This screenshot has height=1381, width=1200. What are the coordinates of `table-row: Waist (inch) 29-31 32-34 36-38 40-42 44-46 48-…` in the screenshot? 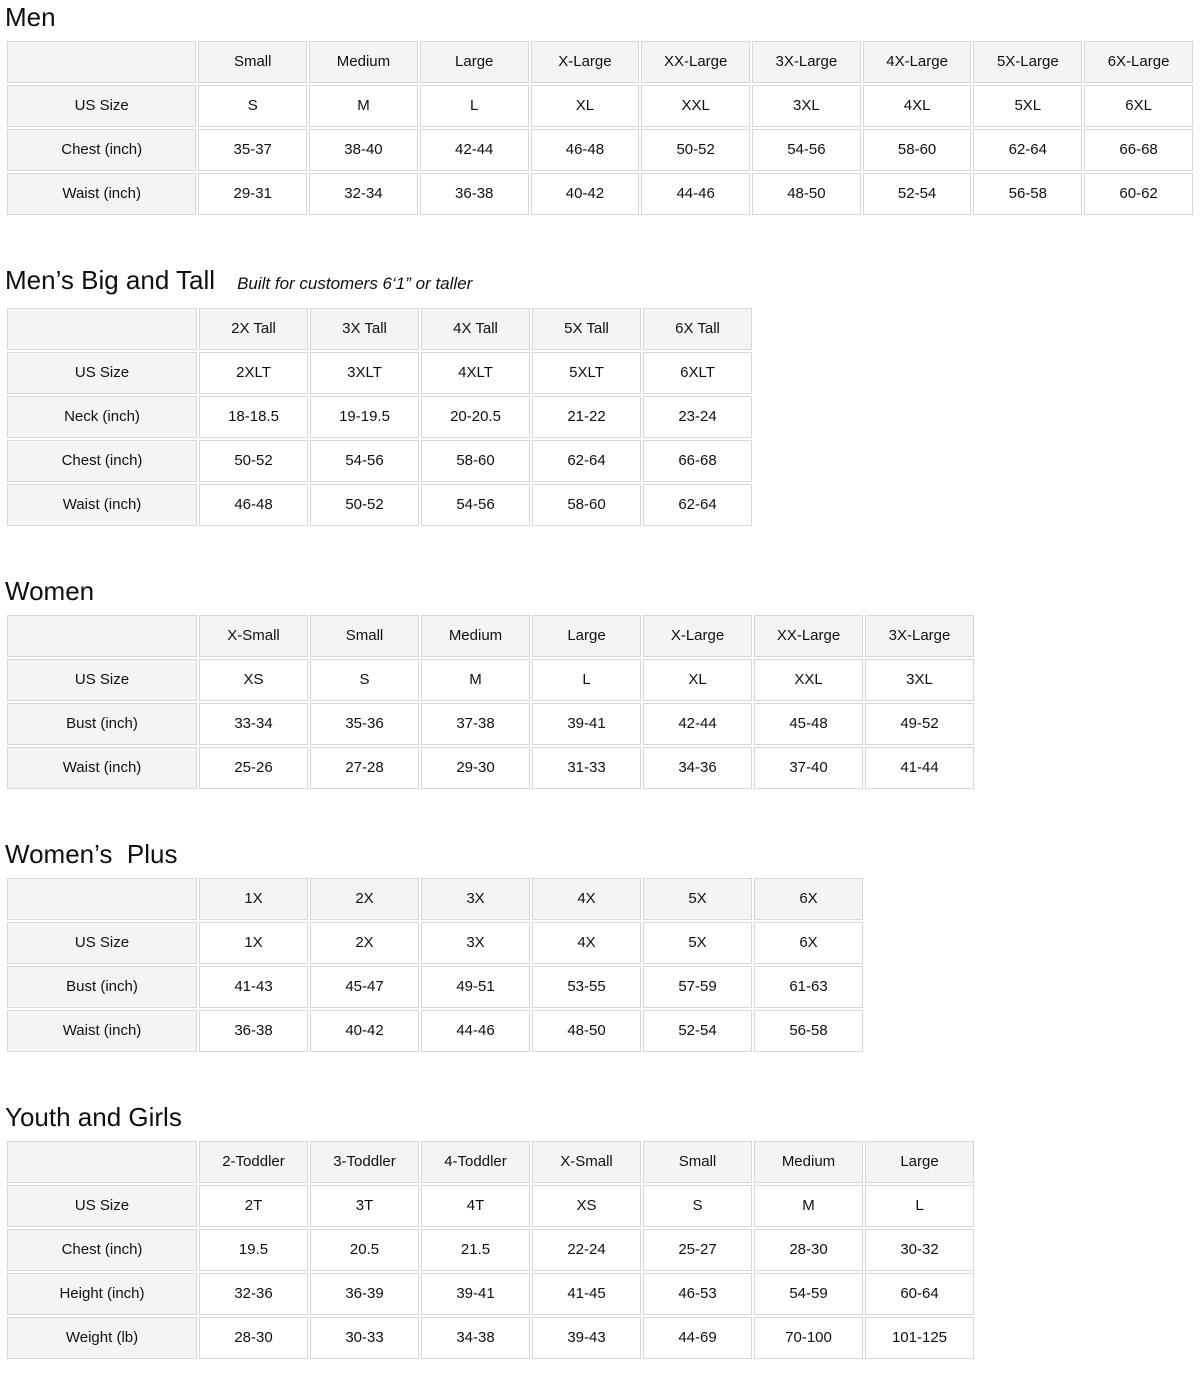 It's located at (600, 194).